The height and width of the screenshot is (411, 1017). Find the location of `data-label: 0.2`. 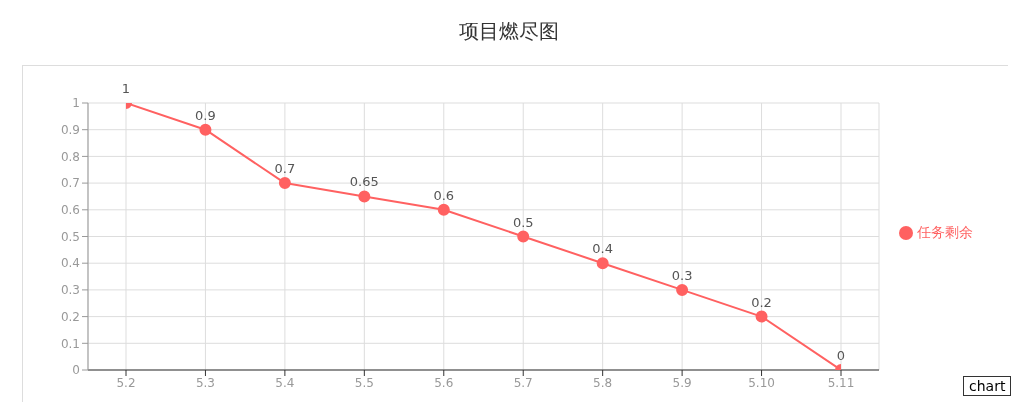

data-label: 0.2 is located at coordinates (761, 302).